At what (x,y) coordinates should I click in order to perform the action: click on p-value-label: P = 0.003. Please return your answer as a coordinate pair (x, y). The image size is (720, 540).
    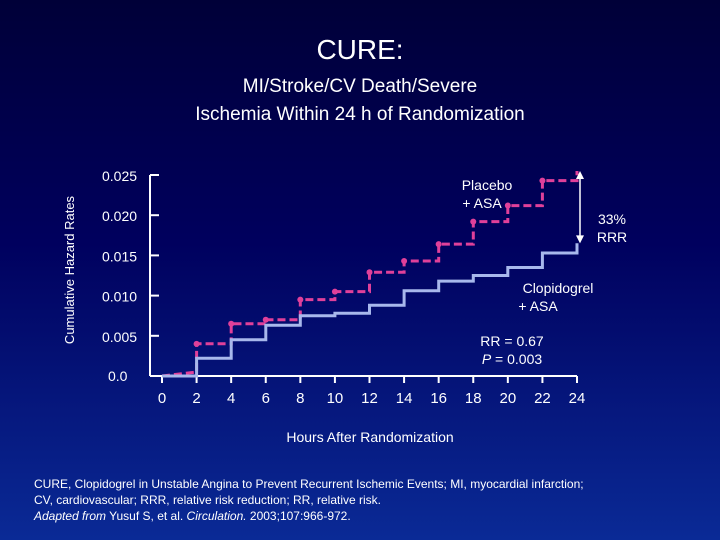
    Looking at the image, I should click on (512, 359).